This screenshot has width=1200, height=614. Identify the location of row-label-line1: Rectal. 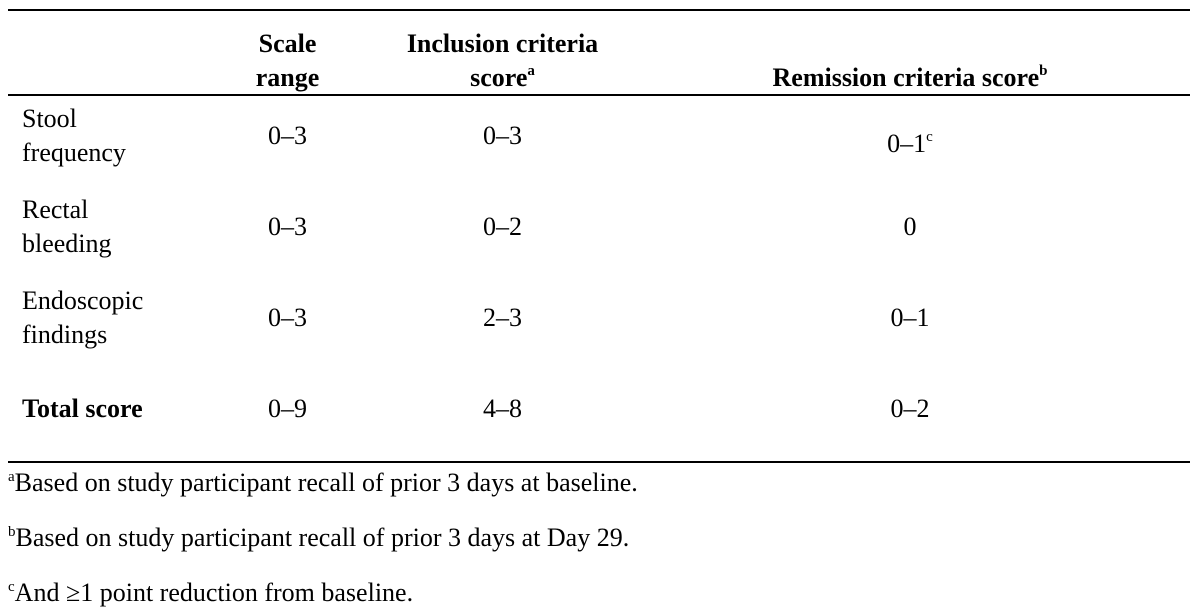
(55, 209).